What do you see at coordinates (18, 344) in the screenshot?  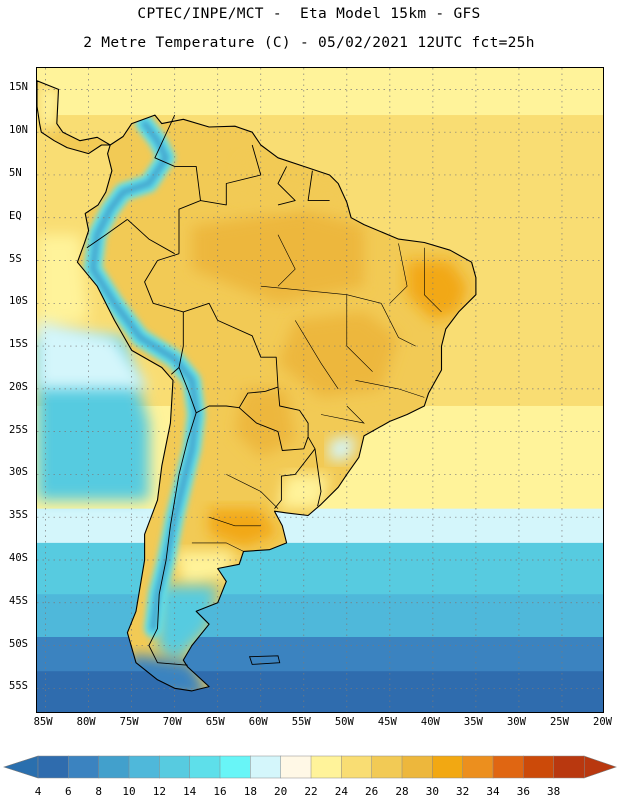 I see `latitude-tick-label: 15S` at bounding box center [18, 344].